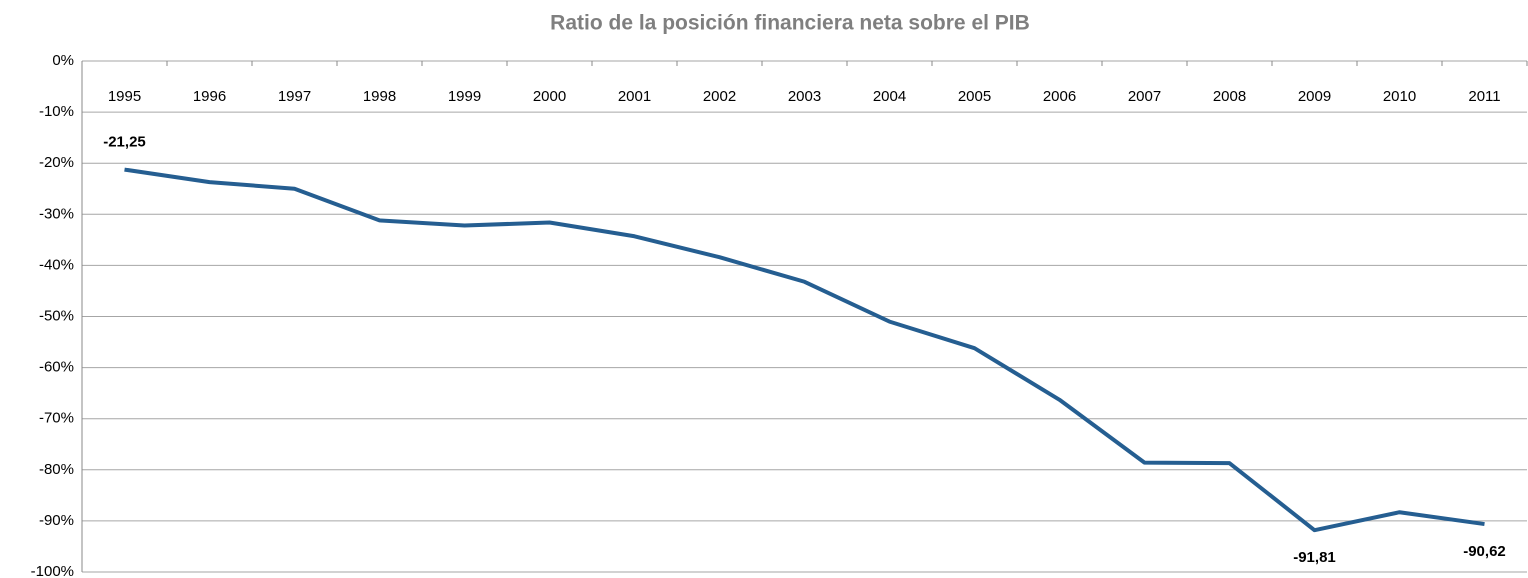 Image resolution: width=1528 pixels, height=578 pixels. I want to click on data-label: -90,62, so click(1484, 551).